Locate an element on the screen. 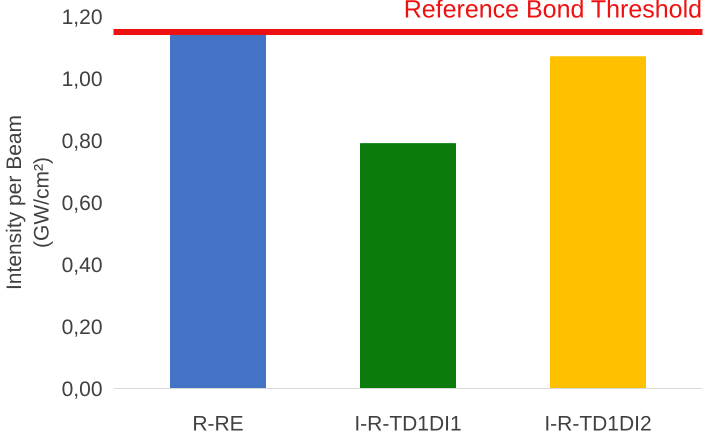 Image resolution: width=707 pixels, height=438 pixels. y-tick-label: 1,20 is located at coordinates (82, 17).